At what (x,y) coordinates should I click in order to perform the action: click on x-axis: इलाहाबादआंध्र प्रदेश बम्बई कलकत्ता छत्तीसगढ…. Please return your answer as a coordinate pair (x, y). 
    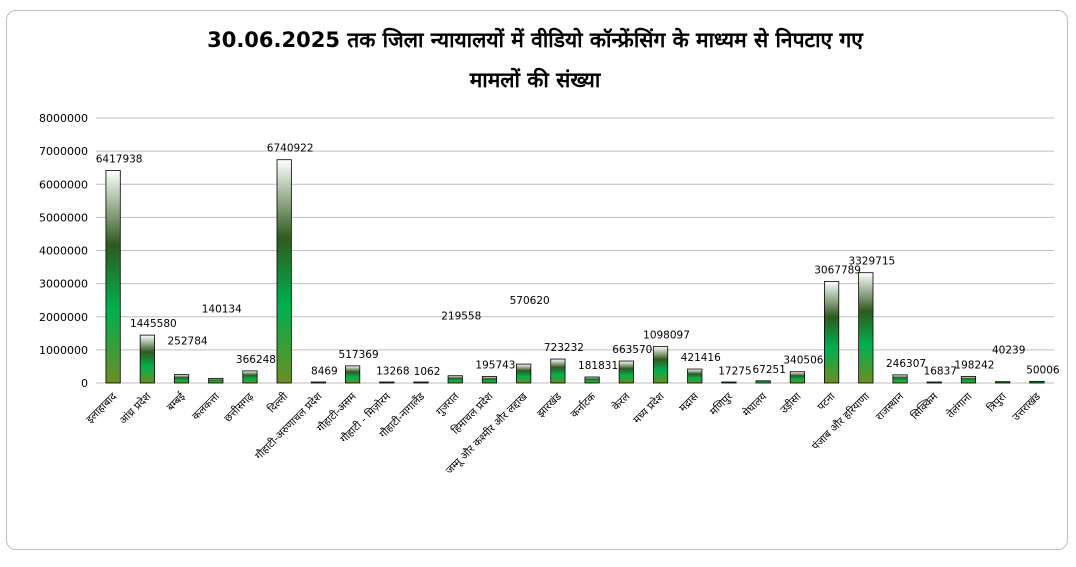
    Looking at the image, I should click on (563, 433).